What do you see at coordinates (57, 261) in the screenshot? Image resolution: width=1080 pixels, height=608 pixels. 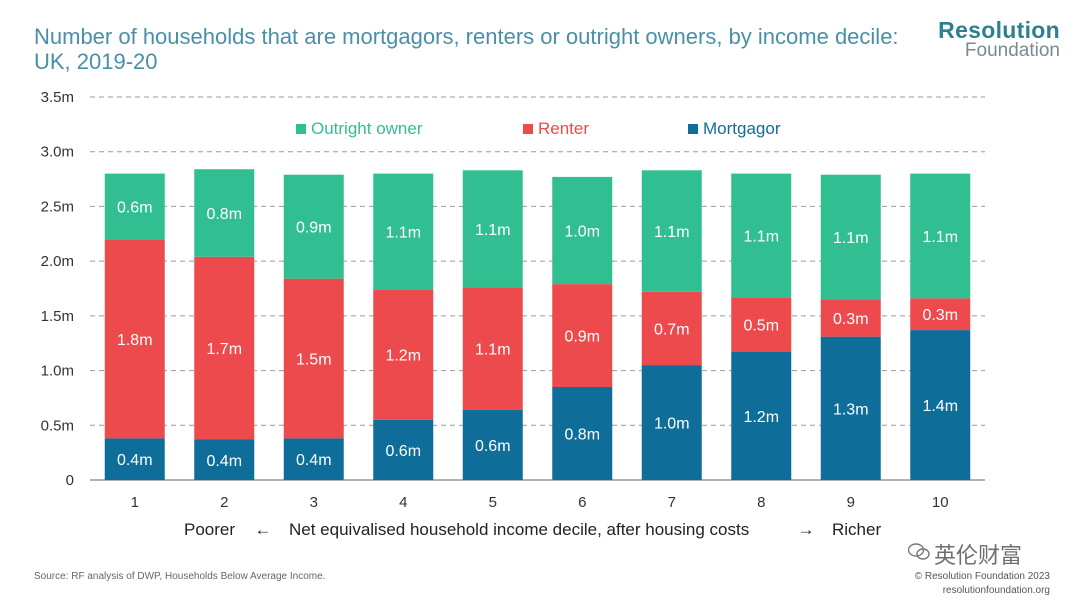 I see `y-tick-label: 2.0m` at bounding box center [57, 261].